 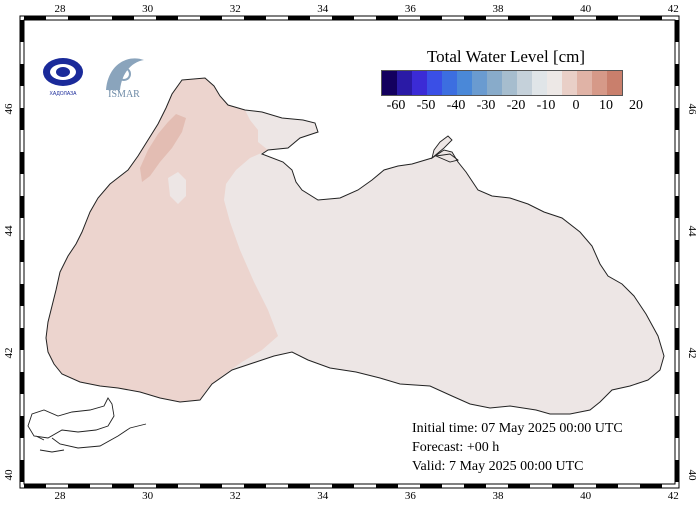 What do you see at coordinates (64, 94) in the screenshot?
I see `svg-text: ХАДОЛАЗА` at bounding box center [64, 94].